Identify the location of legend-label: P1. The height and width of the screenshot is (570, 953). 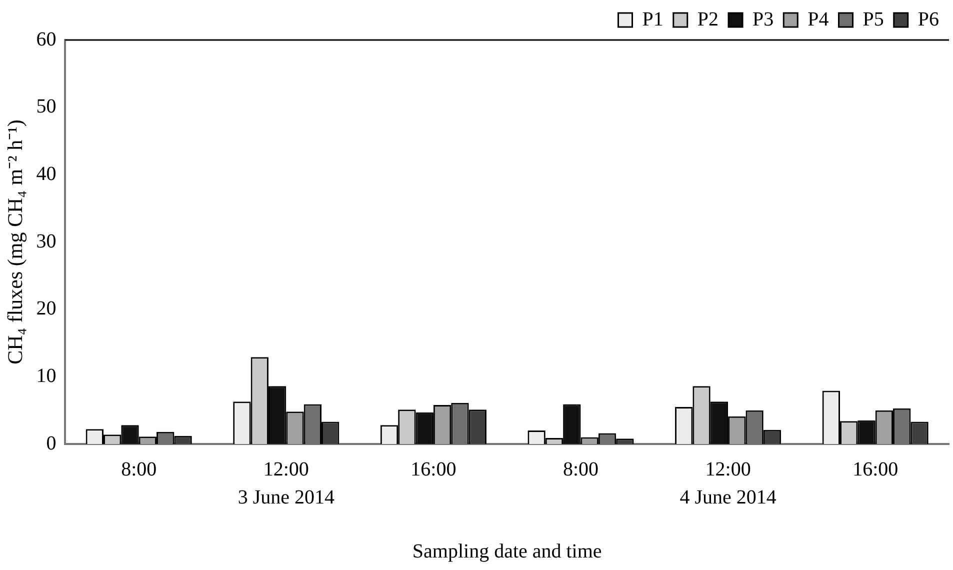
(653, 19).